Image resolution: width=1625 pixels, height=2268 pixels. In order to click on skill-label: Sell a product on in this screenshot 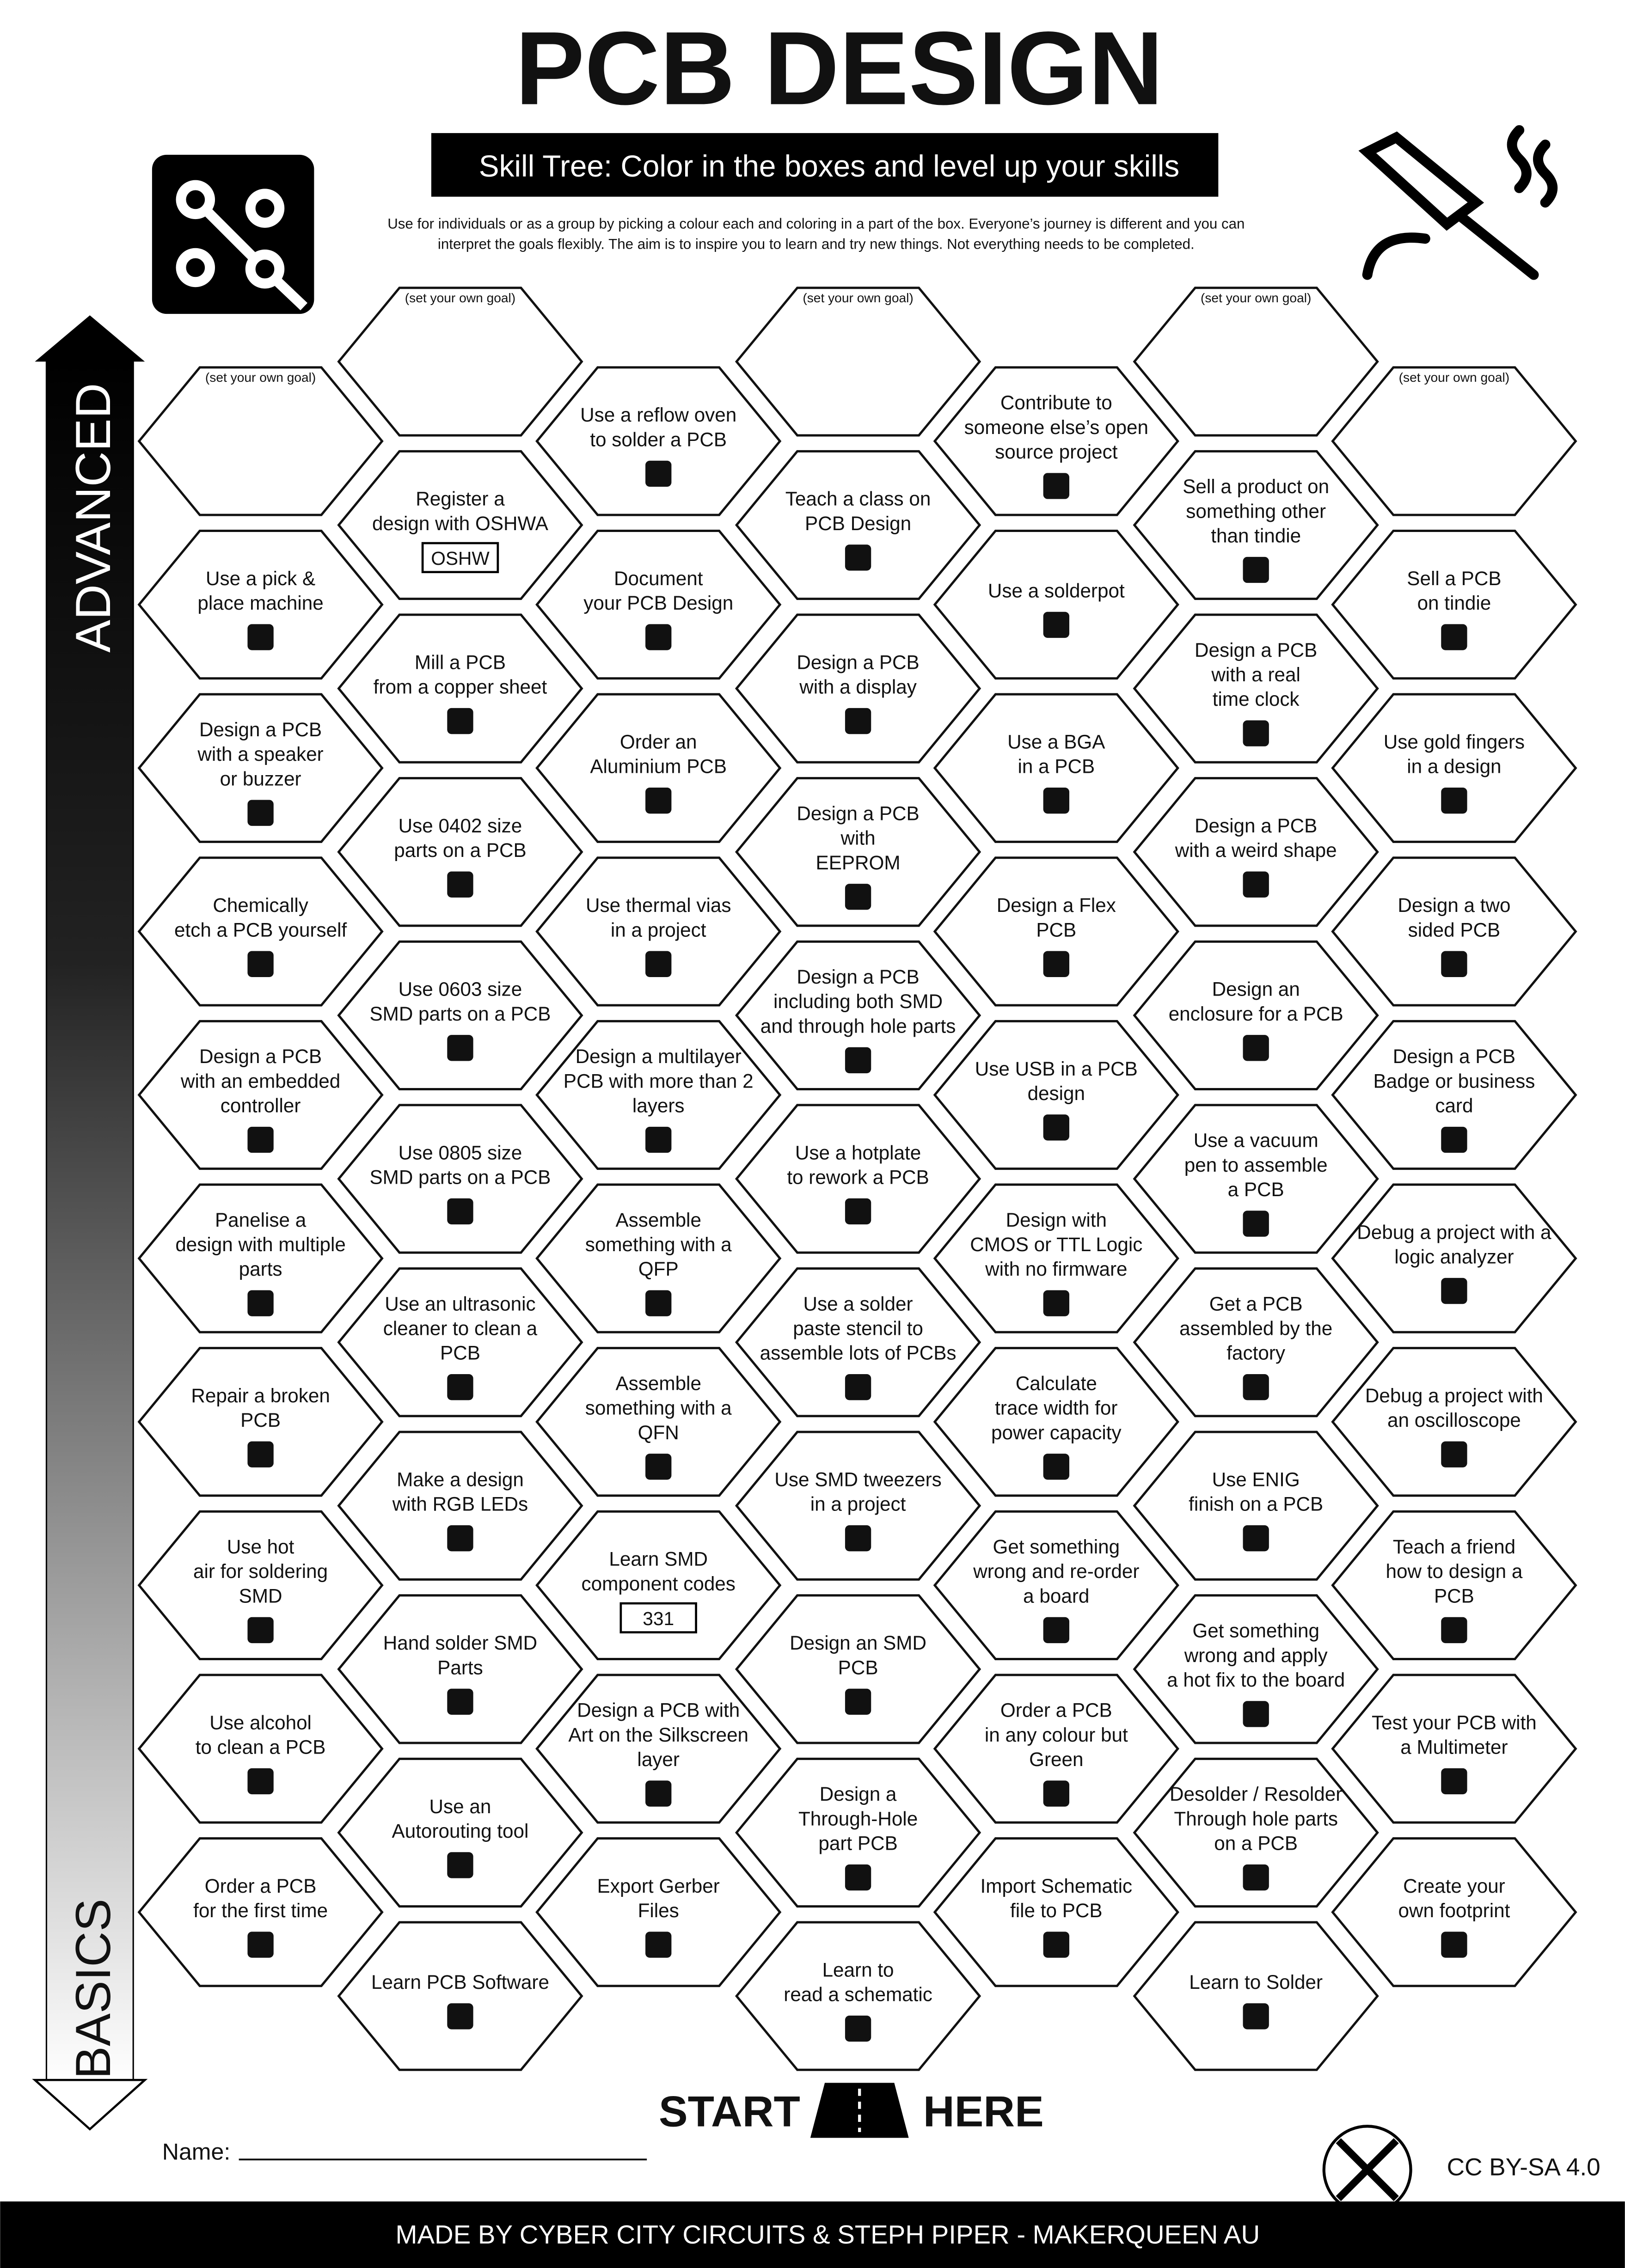, I will do `click(1256, 487)`.